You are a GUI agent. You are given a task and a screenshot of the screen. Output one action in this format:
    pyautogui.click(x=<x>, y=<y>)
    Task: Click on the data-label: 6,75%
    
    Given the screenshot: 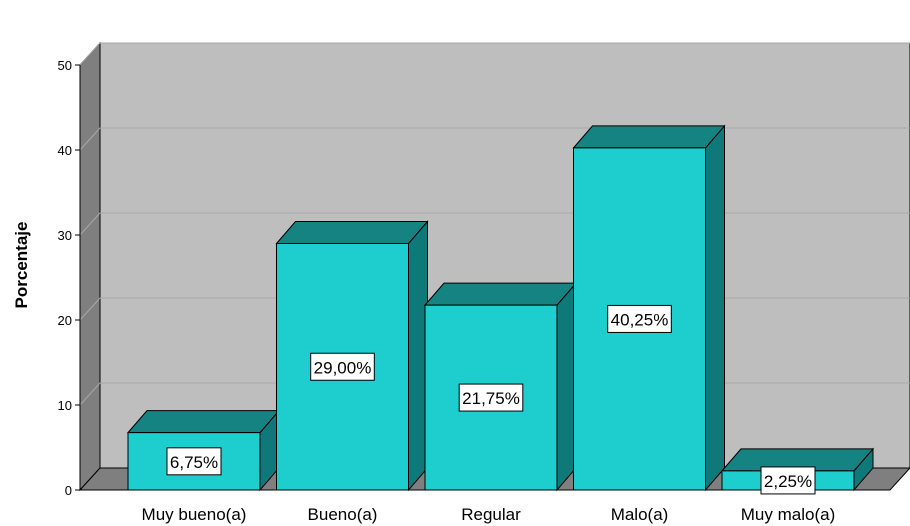 What is the action you would take?
    pyautogui.click(x=194, y=461)
    